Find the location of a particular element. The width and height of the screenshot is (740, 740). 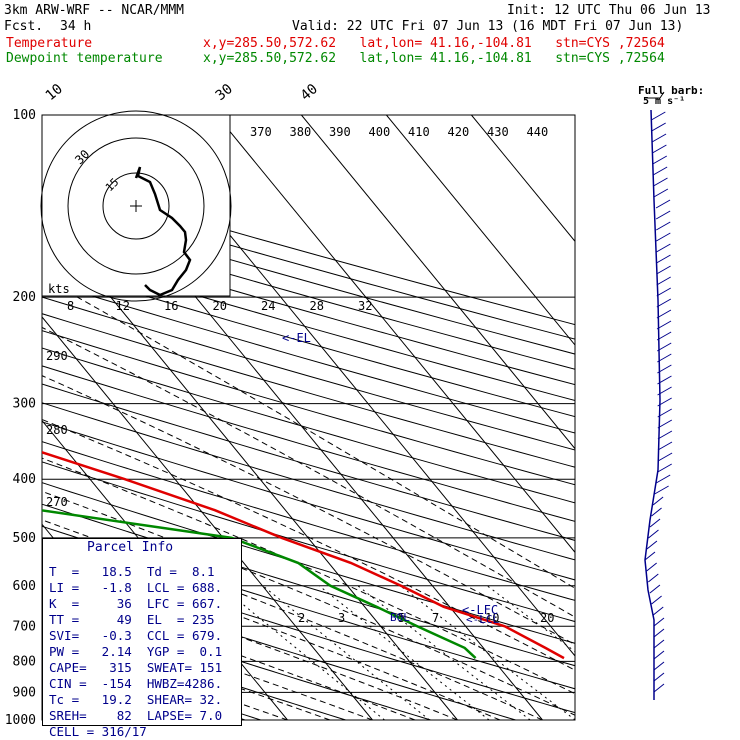

el-annotation: <-EL is located at coordinates (296, 338).